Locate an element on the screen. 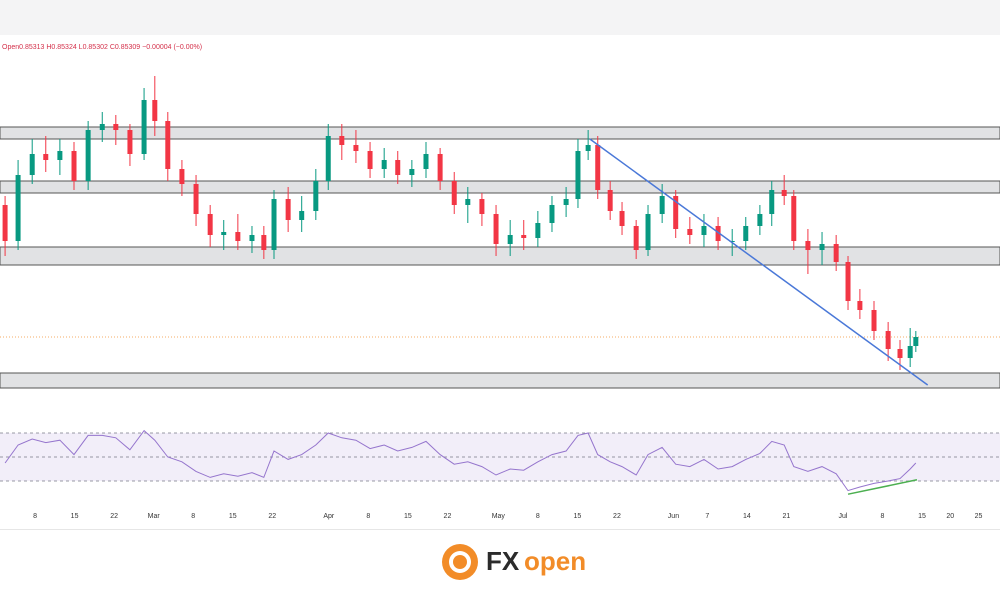 Image resolution: width=1000 pixels, height=600 pixels. x-tick-label: May is located at coordinates (499, 516).